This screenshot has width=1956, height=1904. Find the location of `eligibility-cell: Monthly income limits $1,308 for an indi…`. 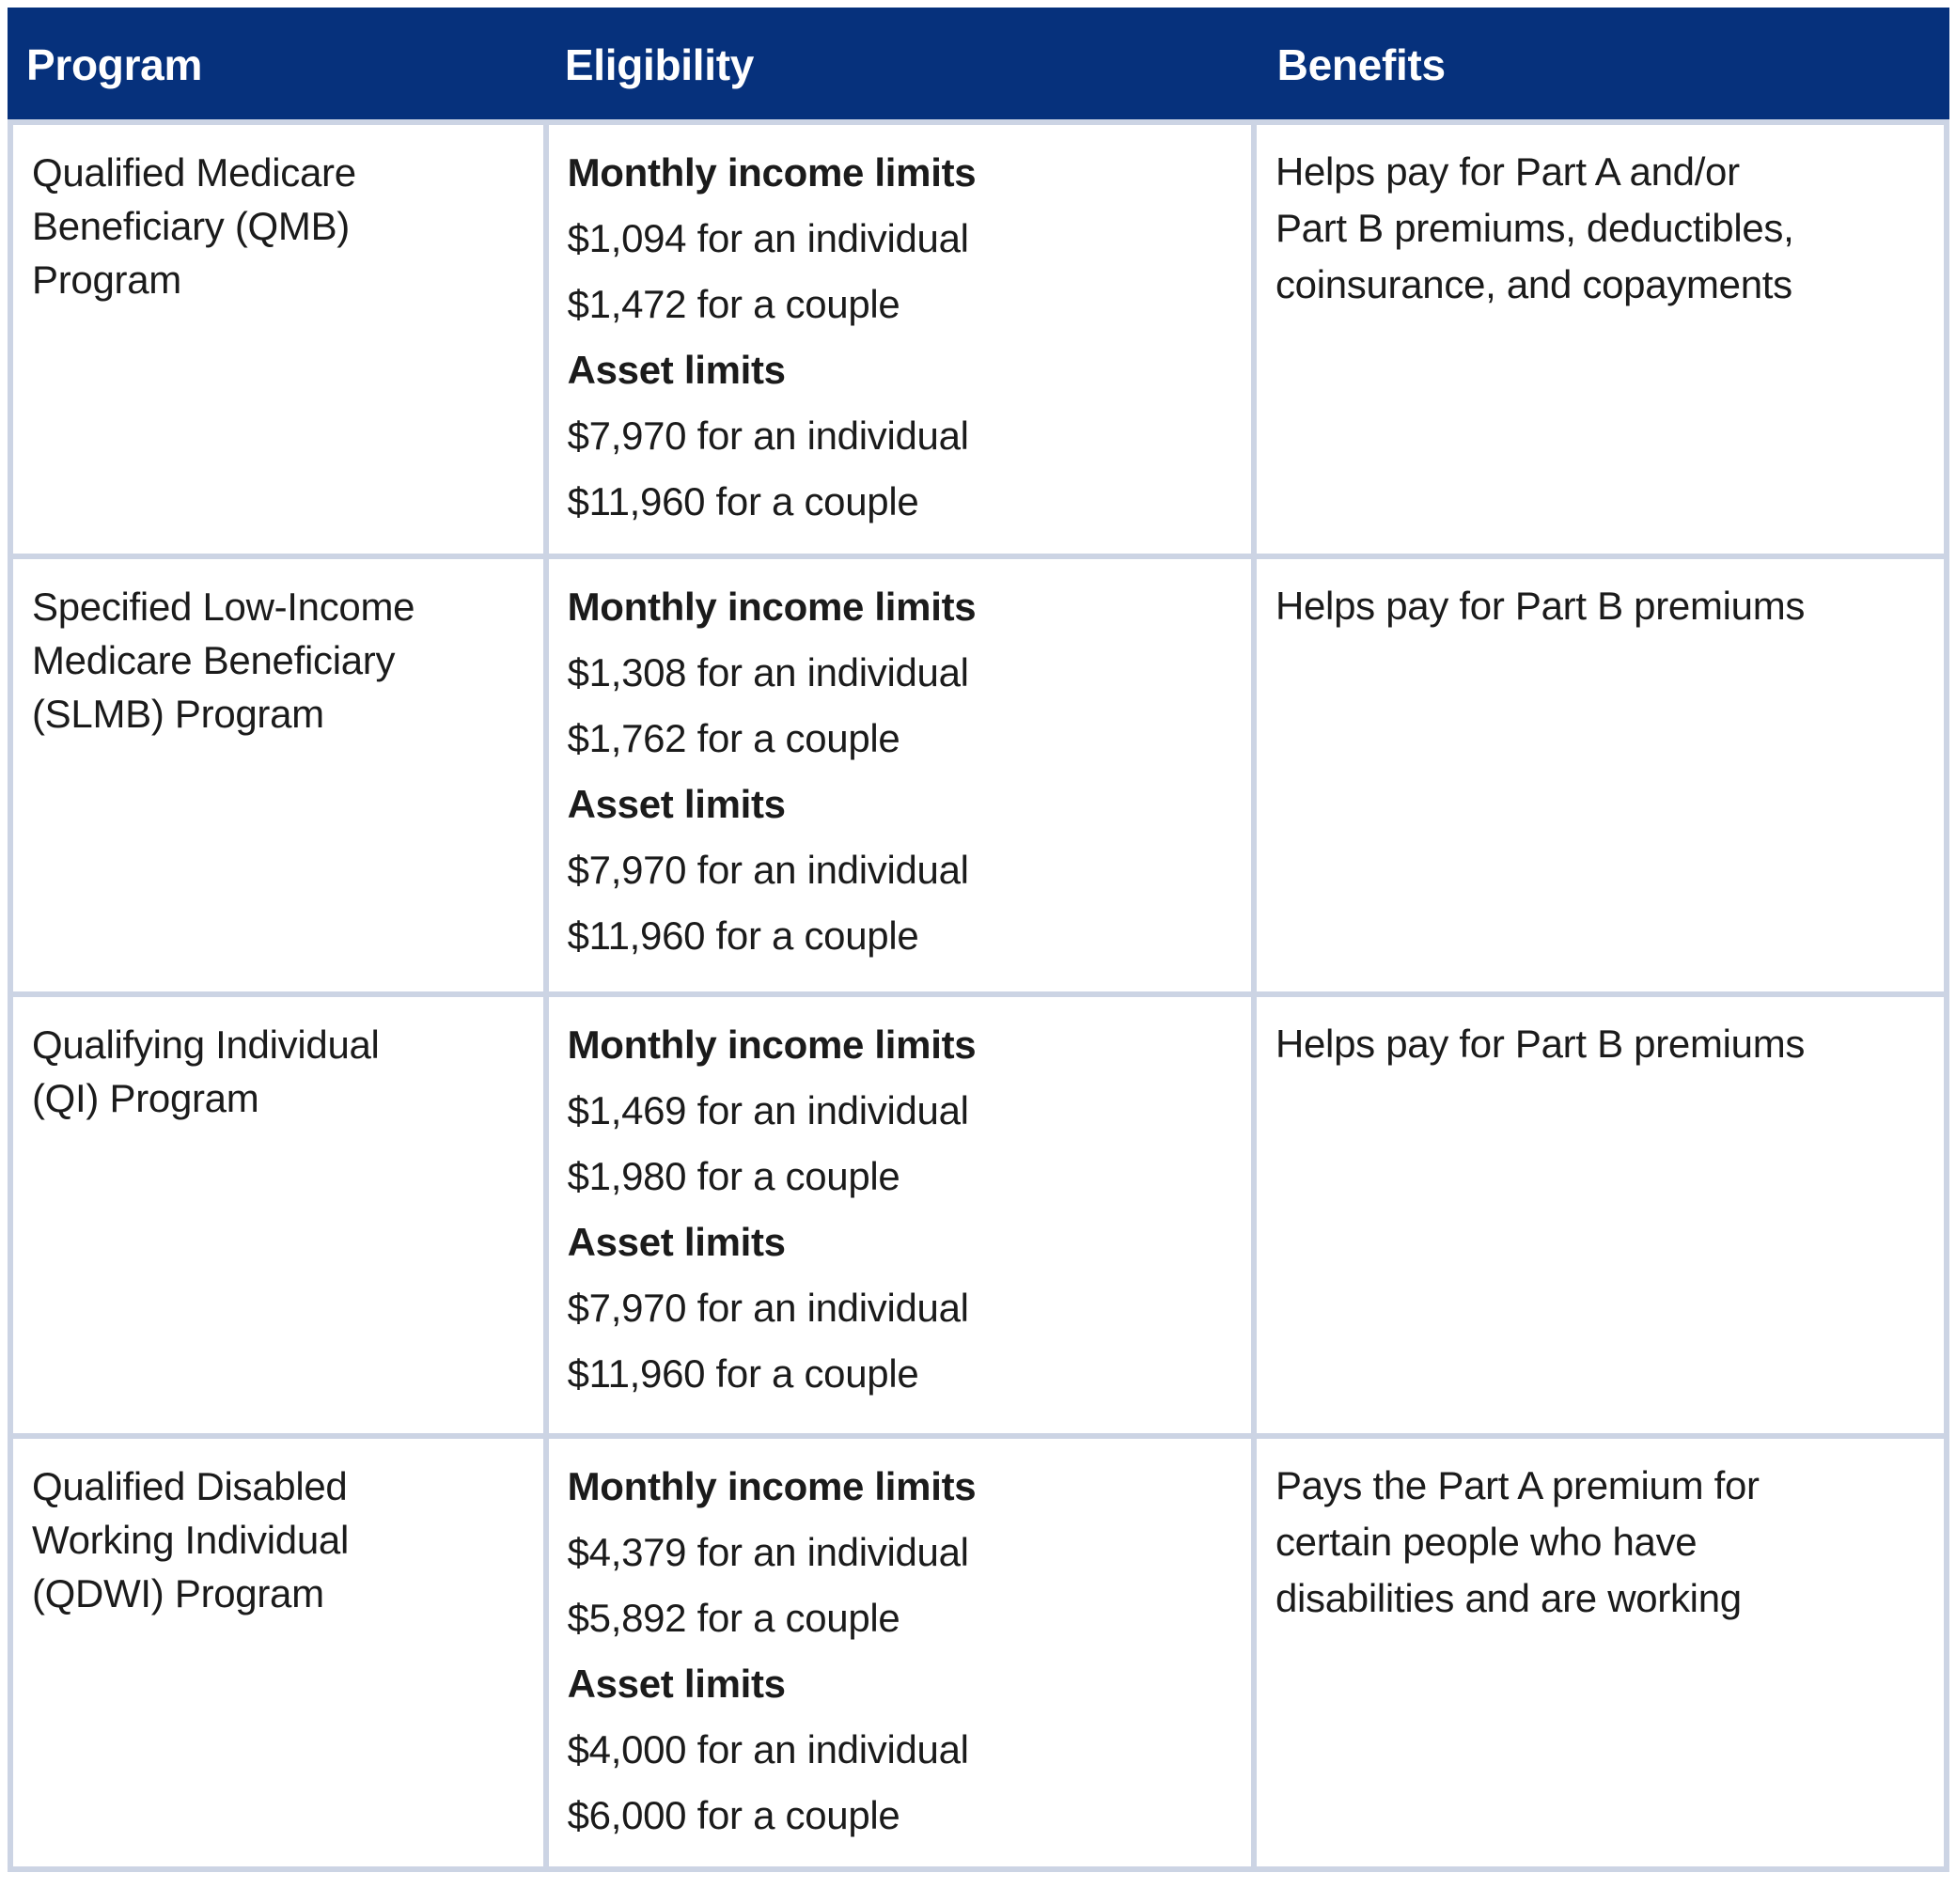

eligibility-cell: Monthly income limits $1,308 for an indi… is located at coordinates (899, 775).